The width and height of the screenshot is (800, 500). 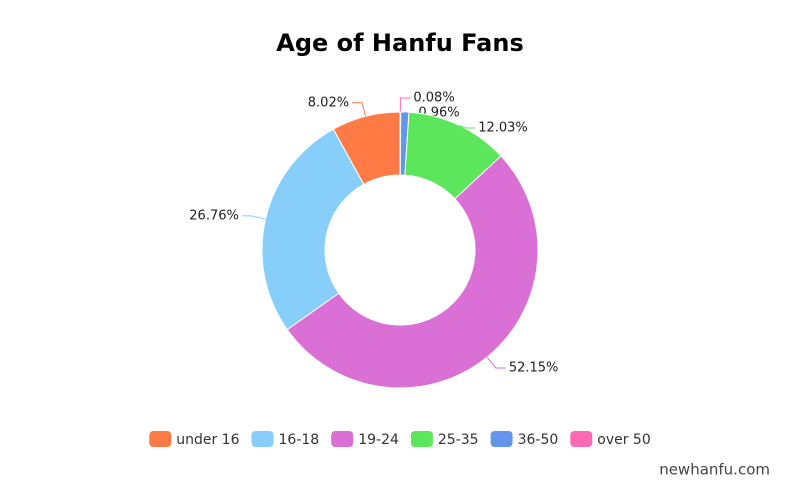 I want to click on chart-title: Age of Hanfu Fans, so click(x=399, y=43).